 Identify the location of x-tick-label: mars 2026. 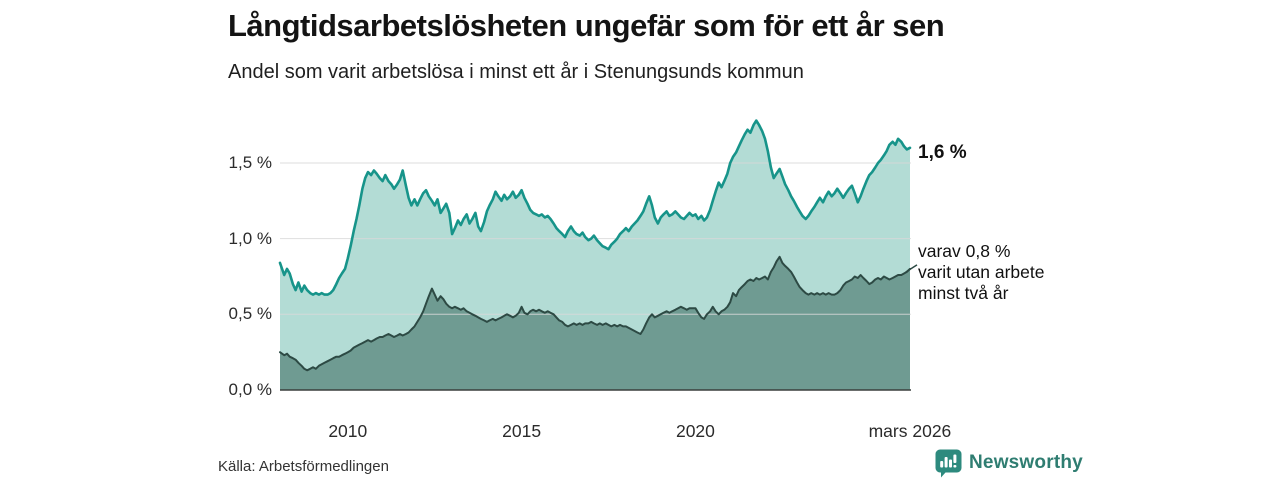
(910, 431).